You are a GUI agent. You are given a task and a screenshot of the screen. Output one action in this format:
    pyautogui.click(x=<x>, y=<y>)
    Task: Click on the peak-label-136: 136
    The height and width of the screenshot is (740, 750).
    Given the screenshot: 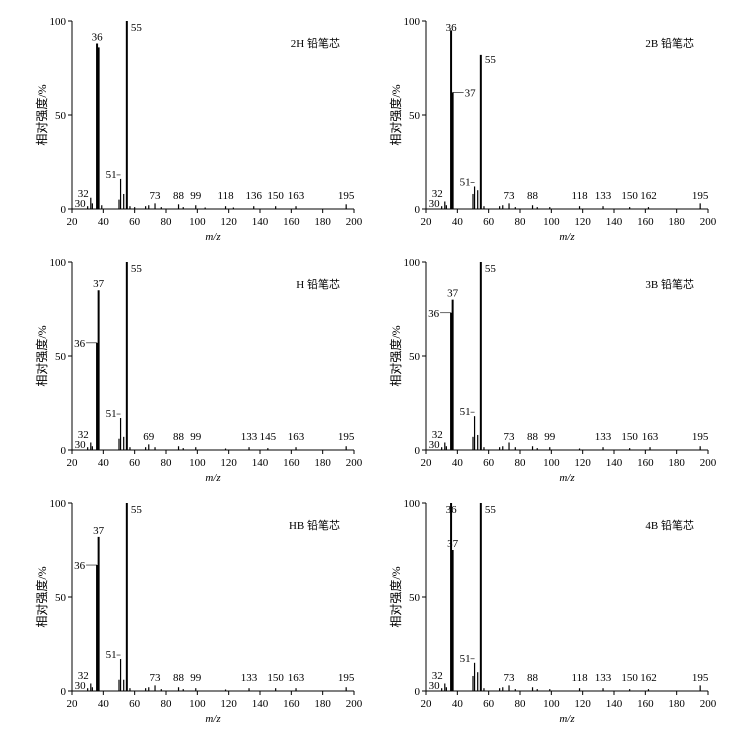 What is the action you would take?
    pyautogui.click(x=253, y=196)
    